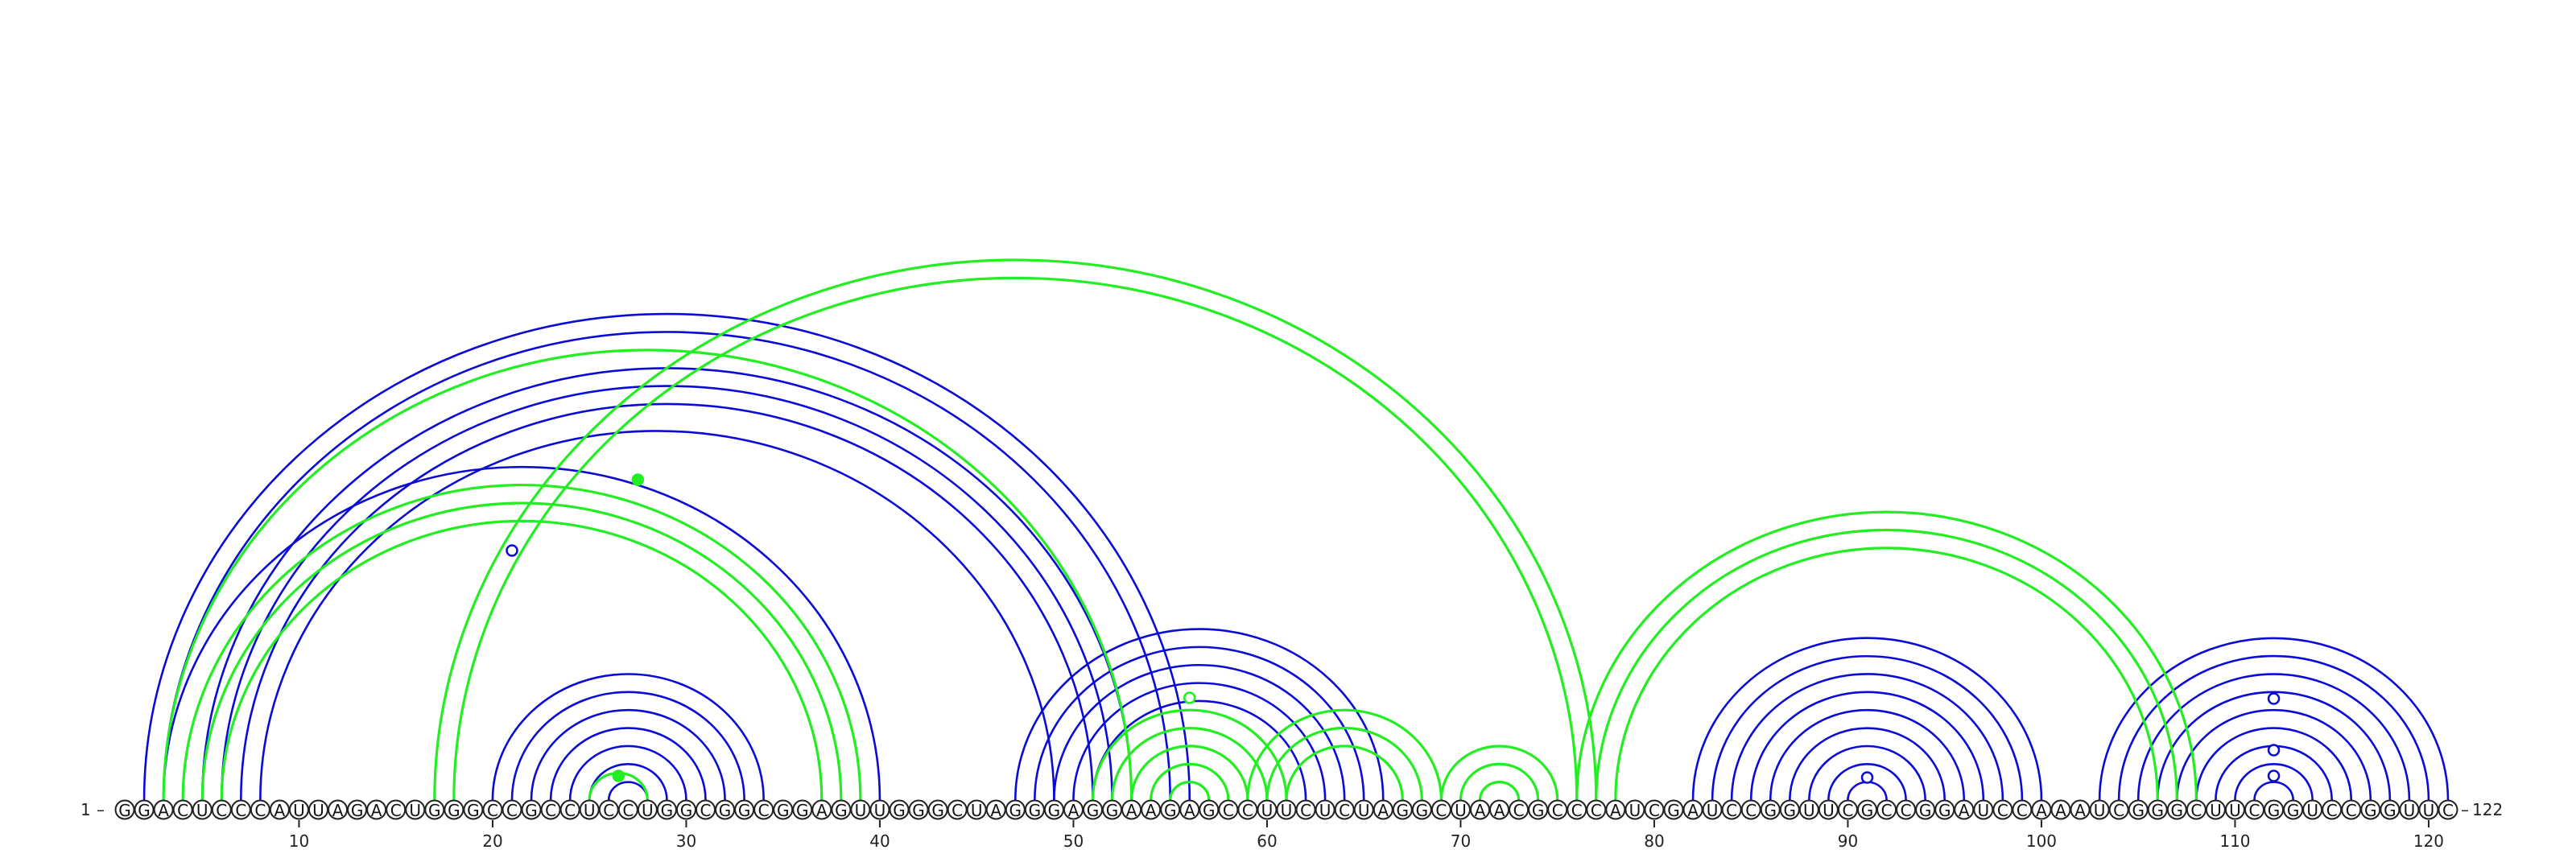 Image resolution: width=2576 pixels, height=858 pixels. Describe the element at coordinates (1461, 841) in the screenshot. I see `axis-tick-label: 70` at that location.